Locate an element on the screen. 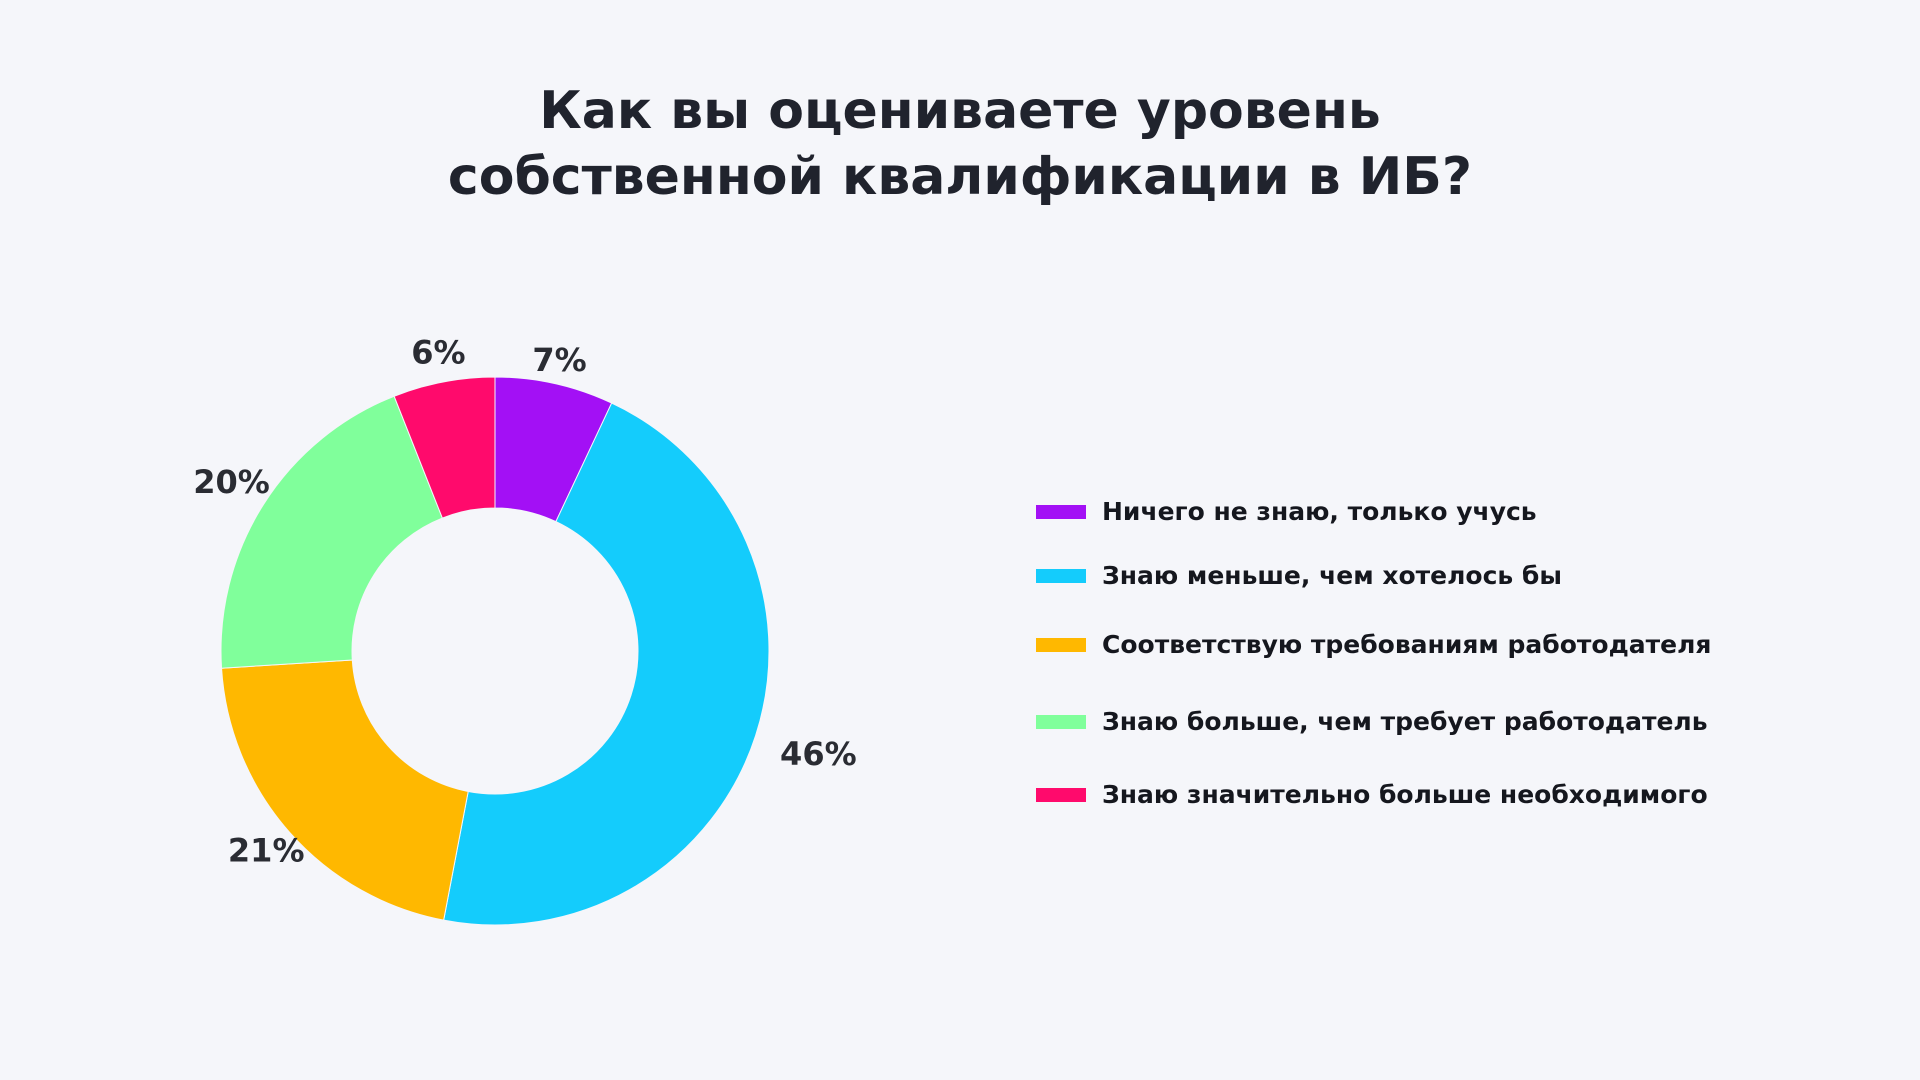 This screenshot has height=1080, width=1920. chart-title-line-2: собственной квалификации в ИБ? is located at coordinates (960, 177).